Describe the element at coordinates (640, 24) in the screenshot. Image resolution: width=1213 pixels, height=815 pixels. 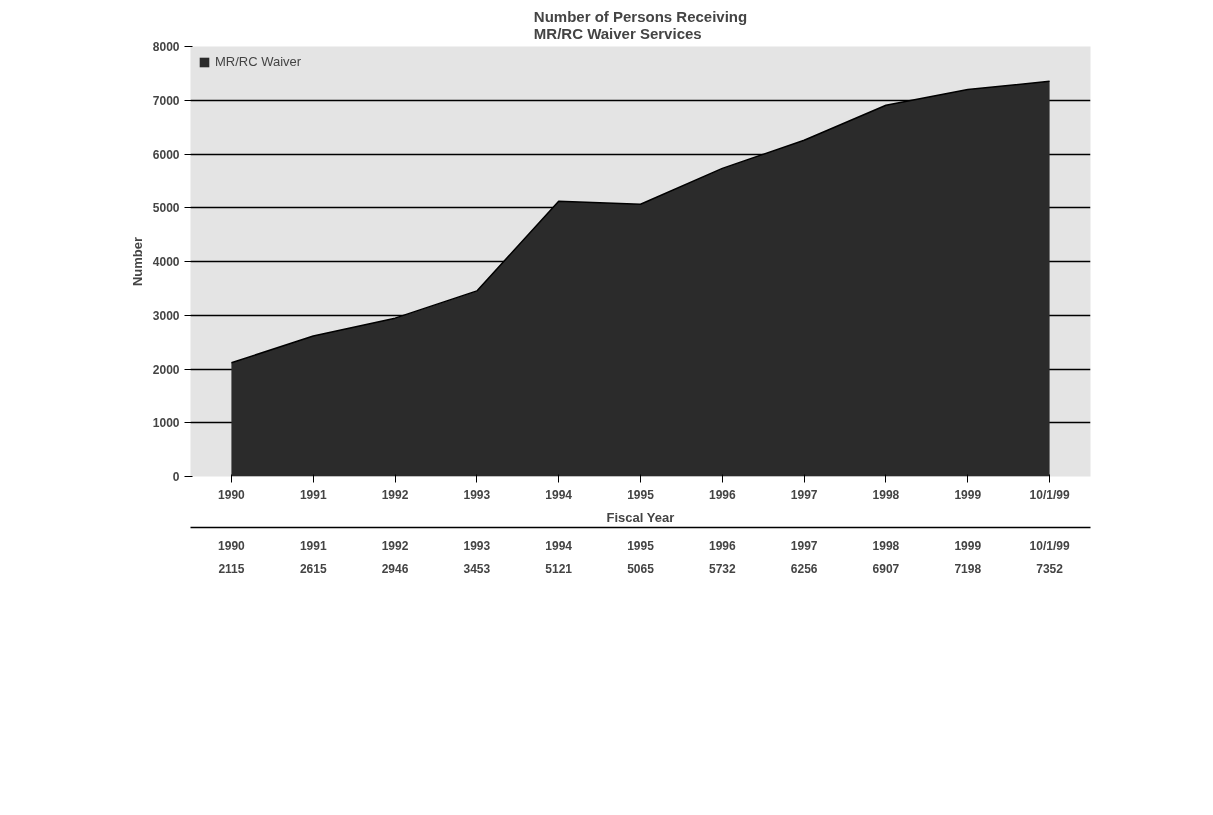
I see `chart-title: Number of Persons Receiving MR/RC Waiver Services` at that location.